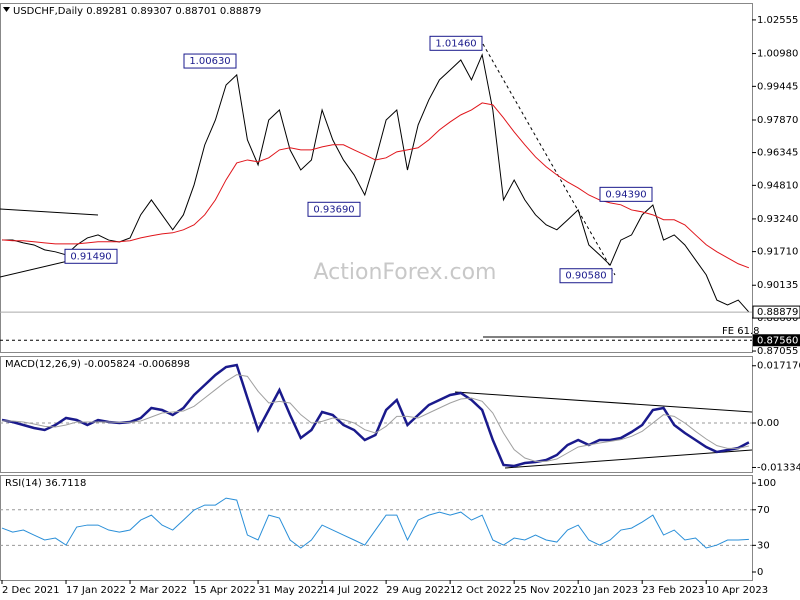 This screenshot has height=600, width=800. What do you see at coordinates (777, 86) in the screenshot?
I see `y-tick-label: 0.99445` at bounding box center [777, 86].